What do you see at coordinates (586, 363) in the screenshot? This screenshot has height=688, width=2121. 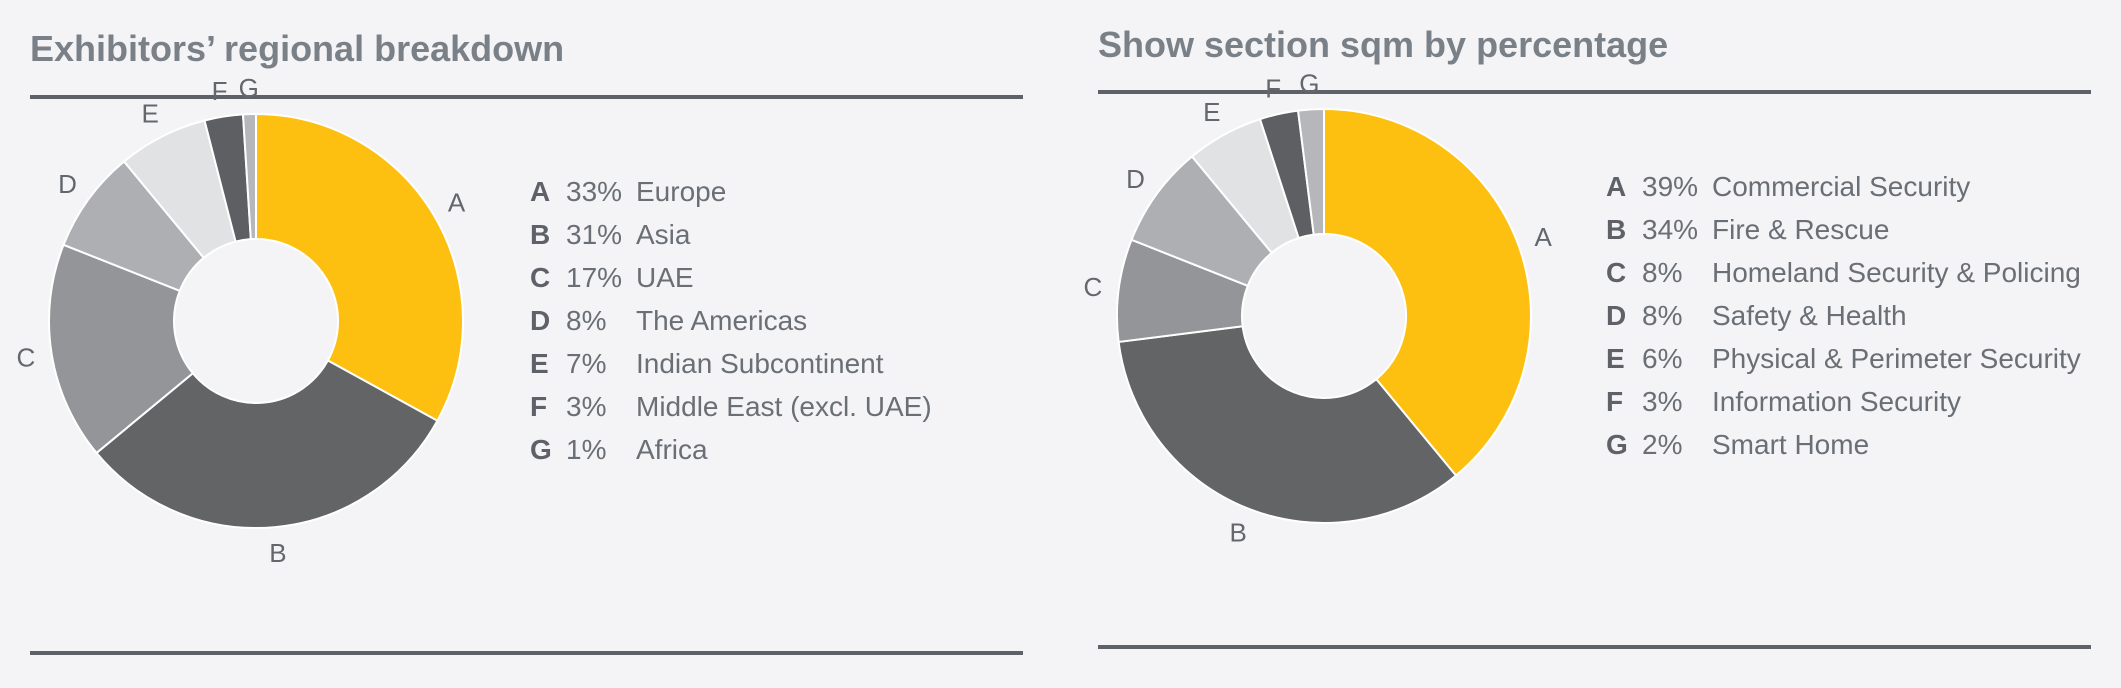 I see `legend-percent: 7%` at bounding box center [586, 363].